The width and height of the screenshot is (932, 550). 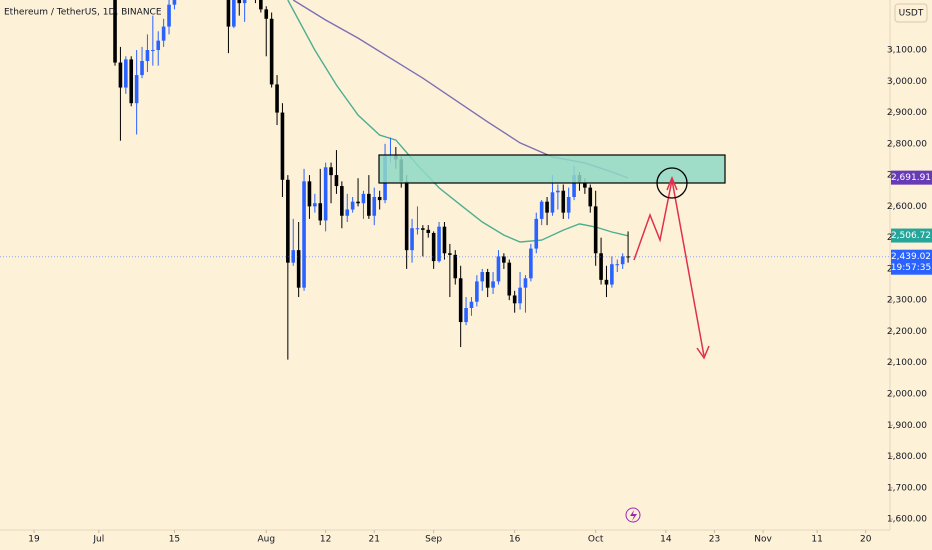 I want to click on target-circle, so click(x=672, y=183).